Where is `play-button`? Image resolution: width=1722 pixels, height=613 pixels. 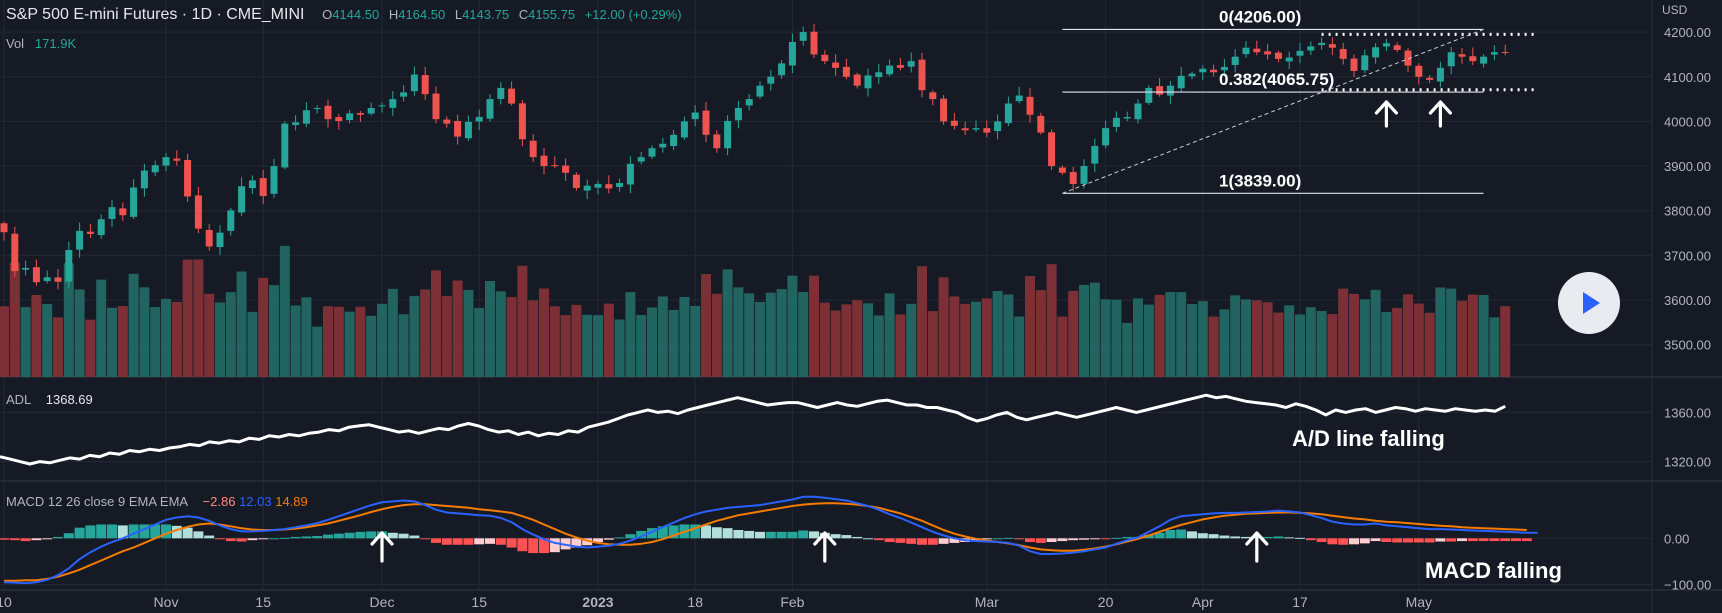
play-button is located at coordinates (1589, 303).